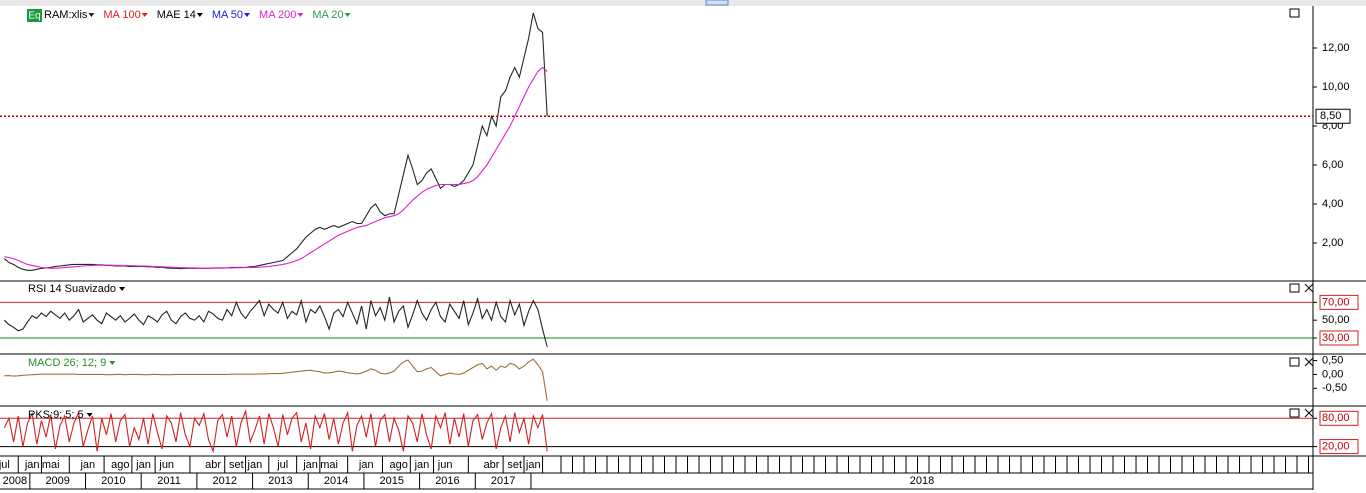 The height and width of the screenshot is (493, 1366). I want to click on legend-label: MA 100, so click(121, 15).